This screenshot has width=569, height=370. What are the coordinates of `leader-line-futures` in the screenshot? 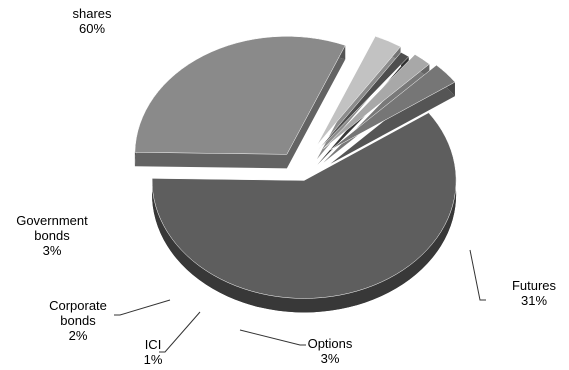 It's located at (477, 275).